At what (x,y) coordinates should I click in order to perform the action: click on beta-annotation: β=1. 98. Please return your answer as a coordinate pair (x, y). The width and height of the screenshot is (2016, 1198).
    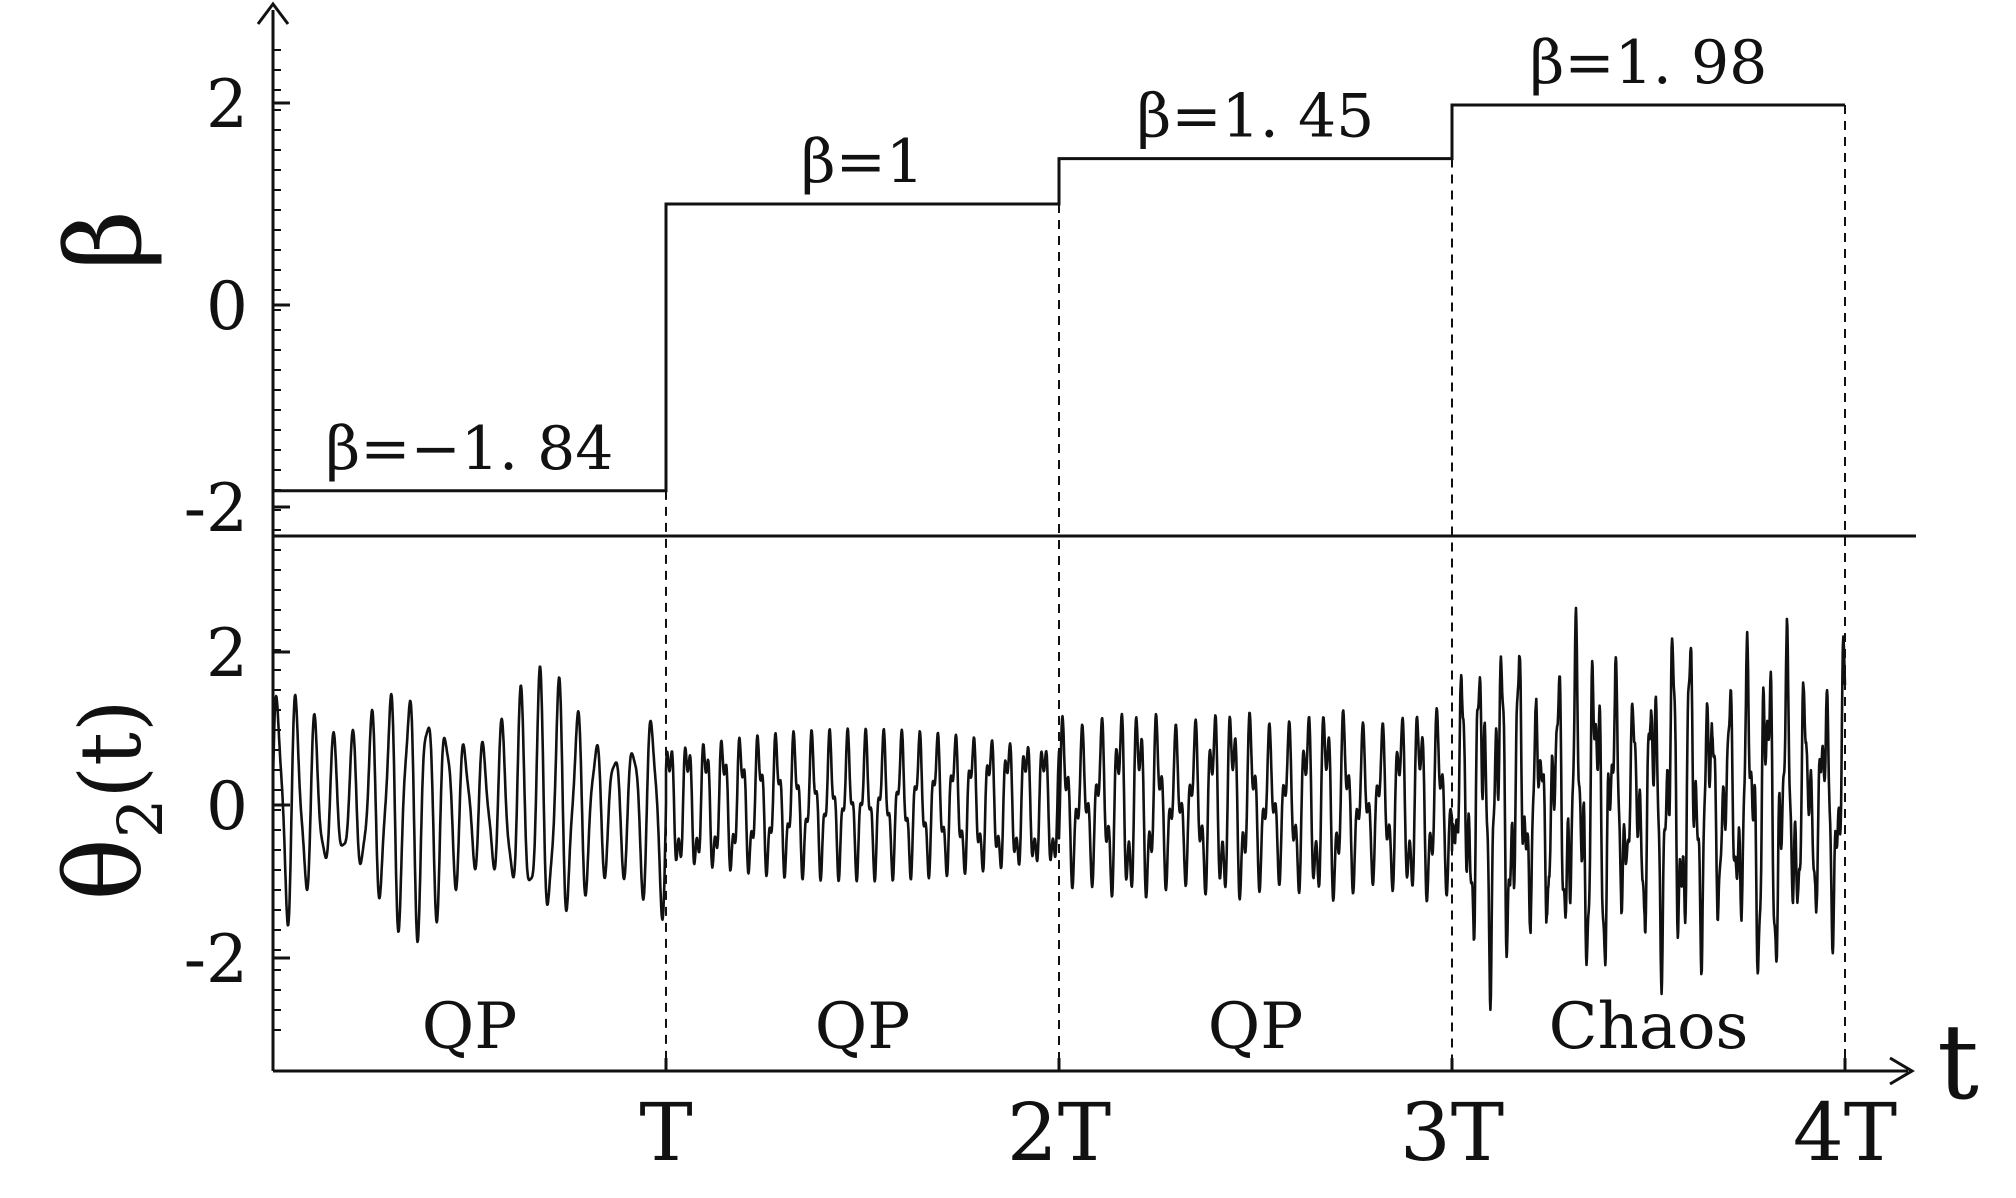
    Looking at the image, I should click on (1649, 63).